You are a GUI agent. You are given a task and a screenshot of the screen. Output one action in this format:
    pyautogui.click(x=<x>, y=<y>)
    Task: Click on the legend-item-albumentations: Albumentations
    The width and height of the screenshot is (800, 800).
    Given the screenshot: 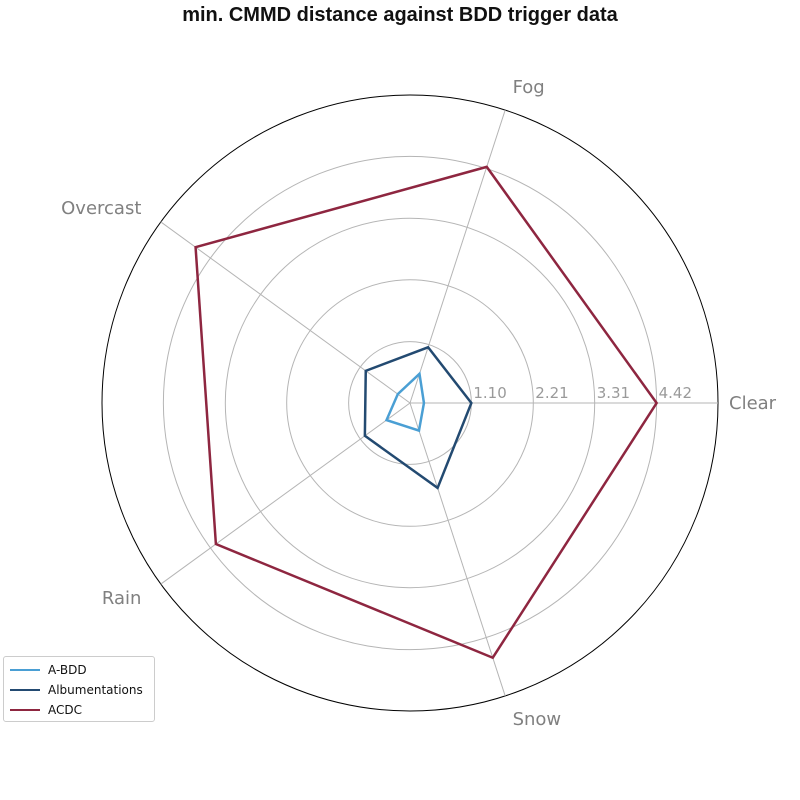 What is the action you would take?
    pyautogui.click(x=79, y=690)
    